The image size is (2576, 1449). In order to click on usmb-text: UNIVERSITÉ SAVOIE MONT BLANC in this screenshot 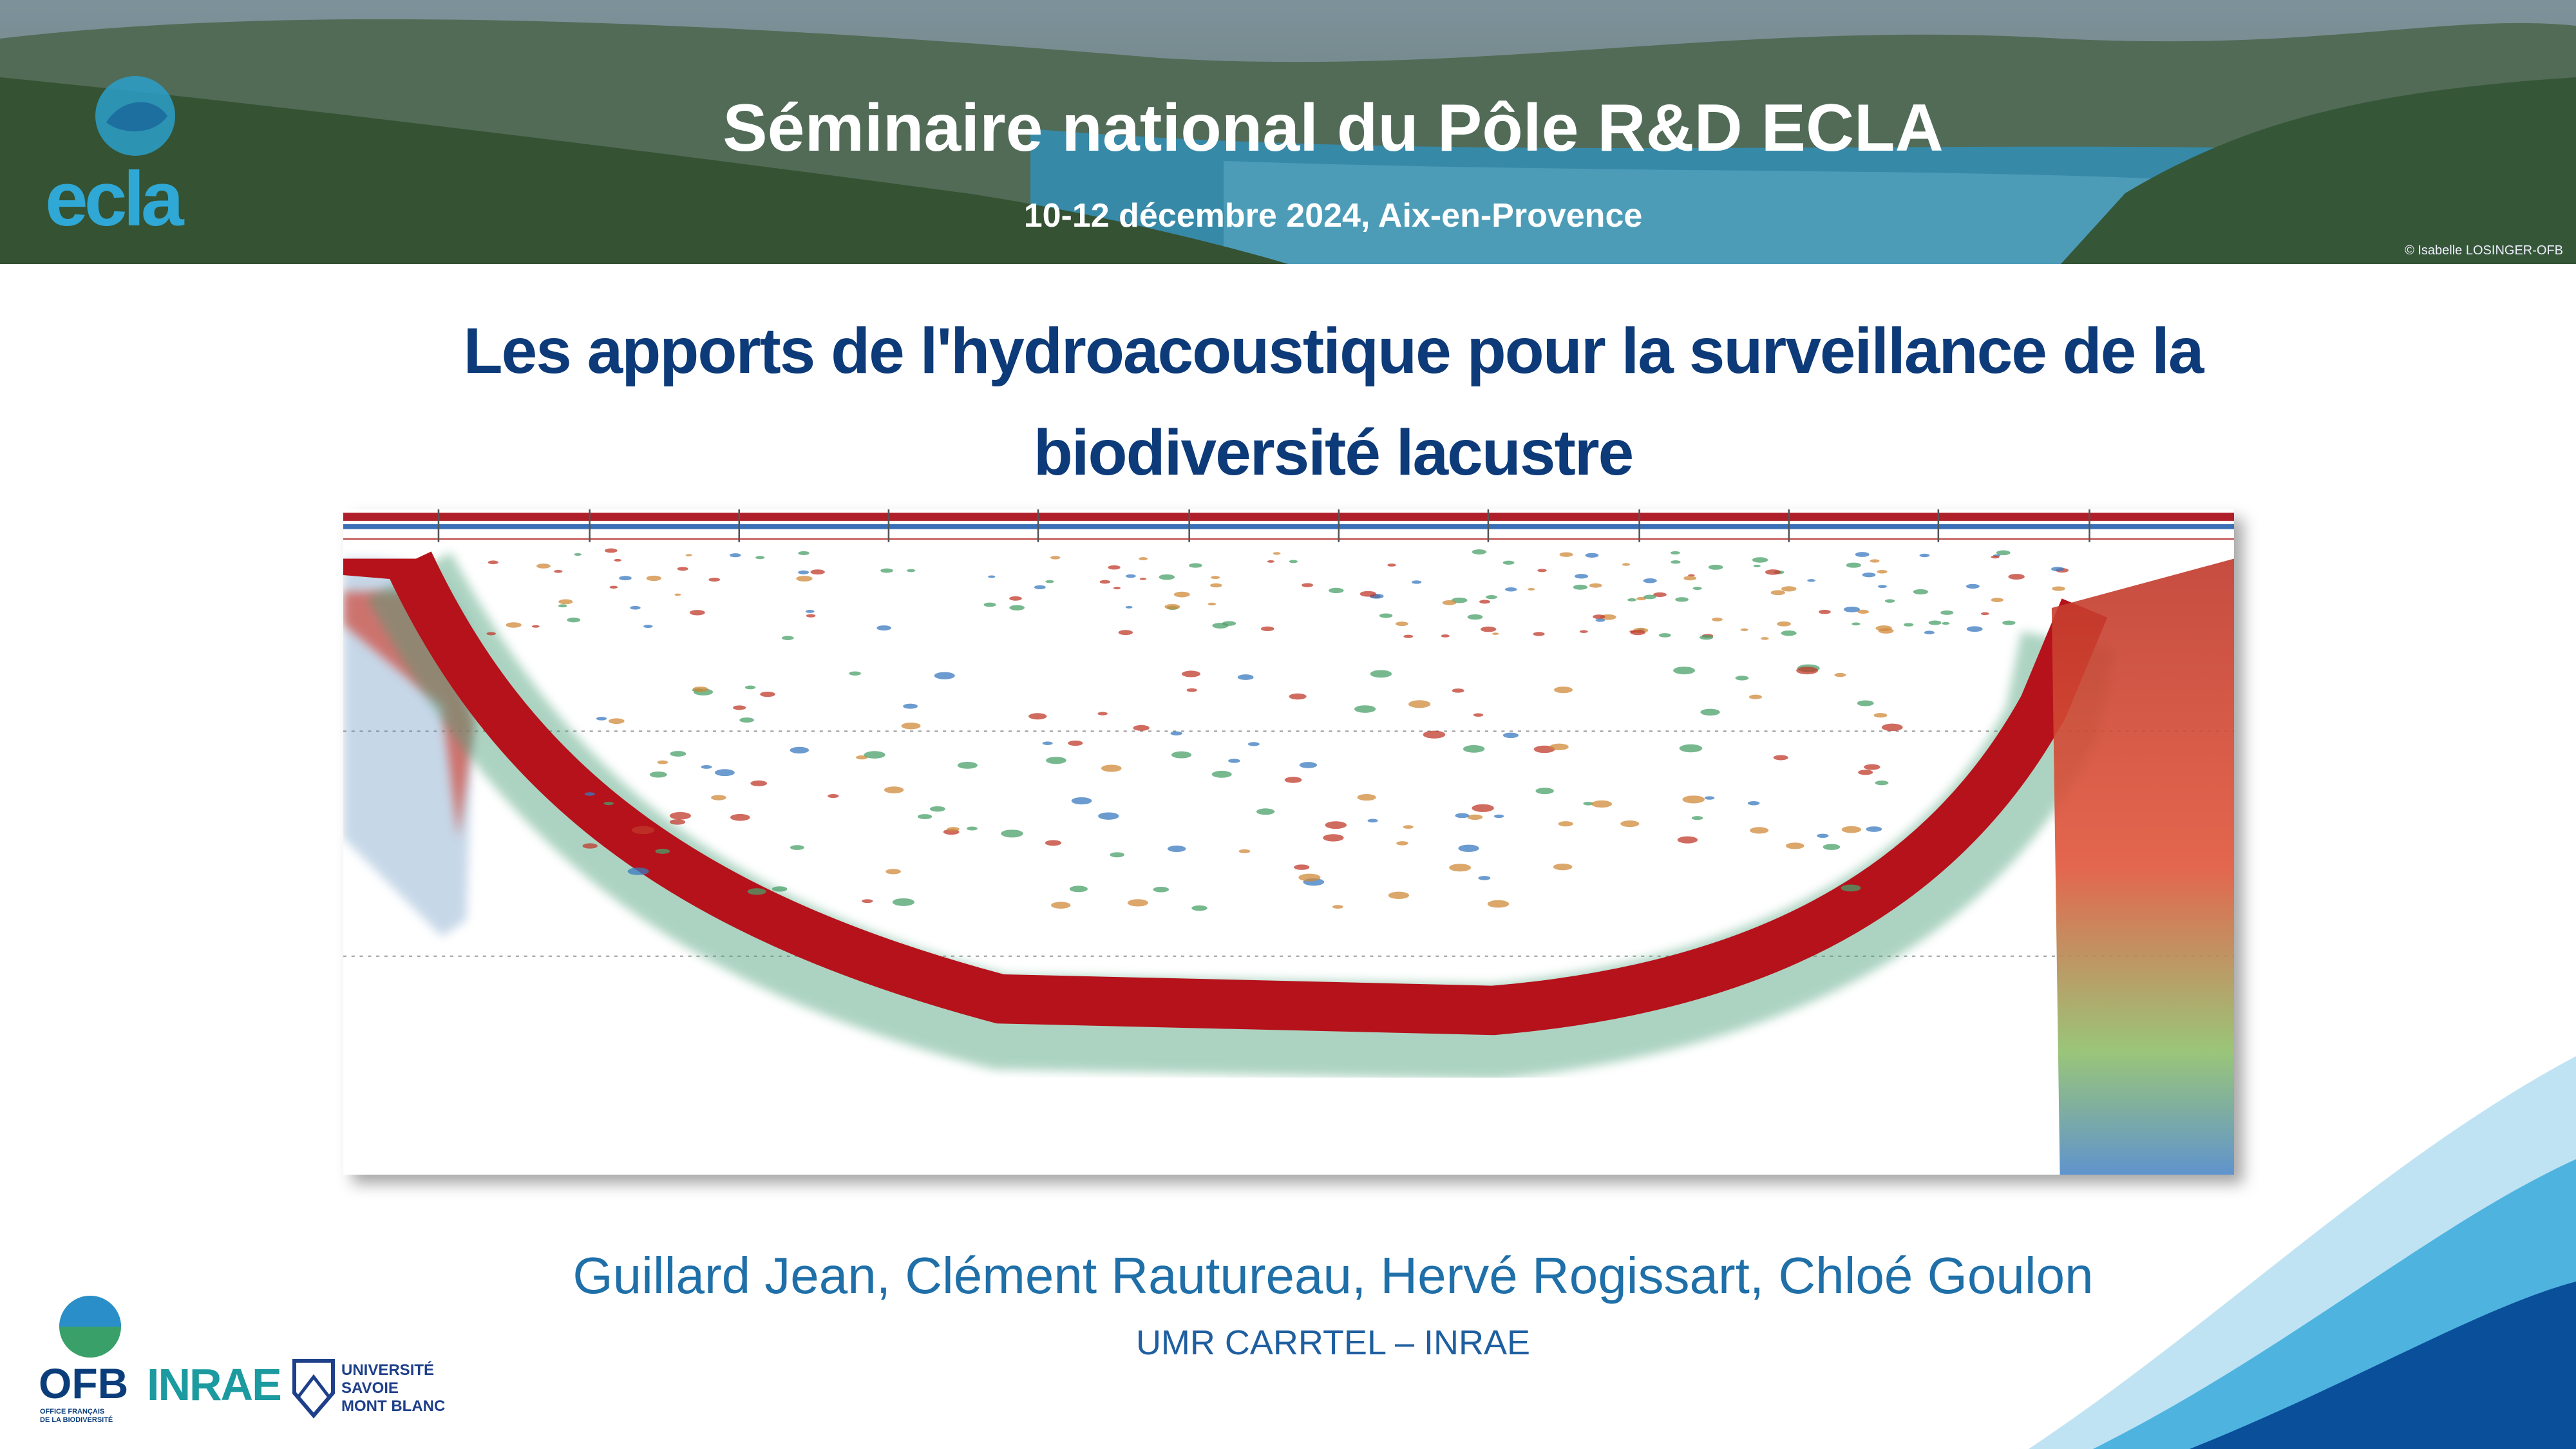, I will do `click(393, 1388)`.